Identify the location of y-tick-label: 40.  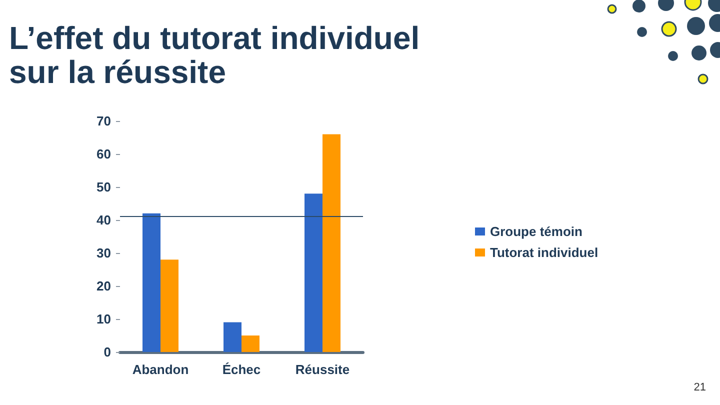
(103, 220).